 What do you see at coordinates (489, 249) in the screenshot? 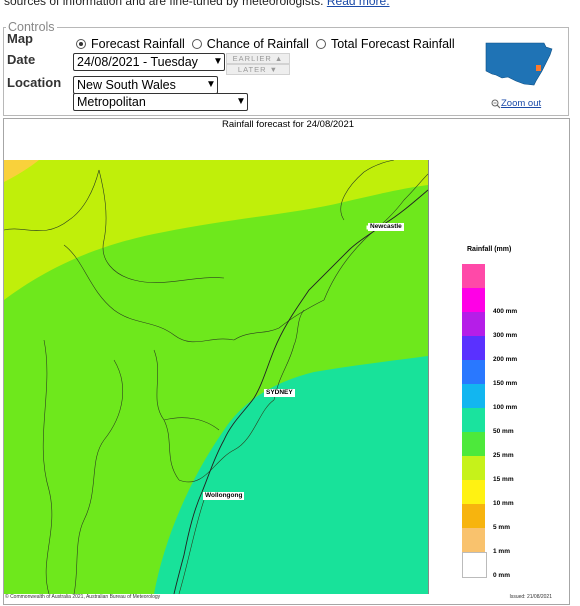
I see `legend-title: Rainfall (mm)` at bounding box center [489, 249].